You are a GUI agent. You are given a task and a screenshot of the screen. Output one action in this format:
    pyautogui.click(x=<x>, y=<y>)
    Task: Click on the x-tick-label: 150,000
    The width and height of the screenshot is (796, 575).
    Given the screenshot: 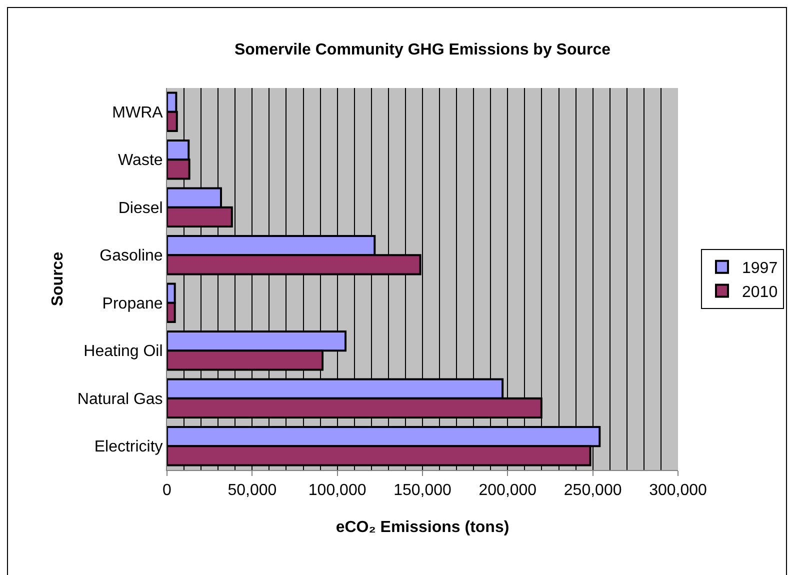 What is the action you would take?
    pyautogui.click(x=423, y=491)
    